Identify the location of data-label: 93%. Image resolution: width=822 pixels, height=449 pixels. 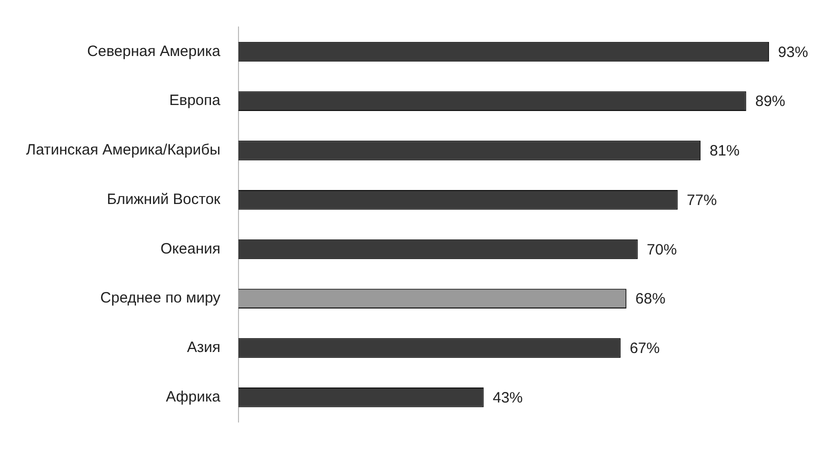
(793, 52).